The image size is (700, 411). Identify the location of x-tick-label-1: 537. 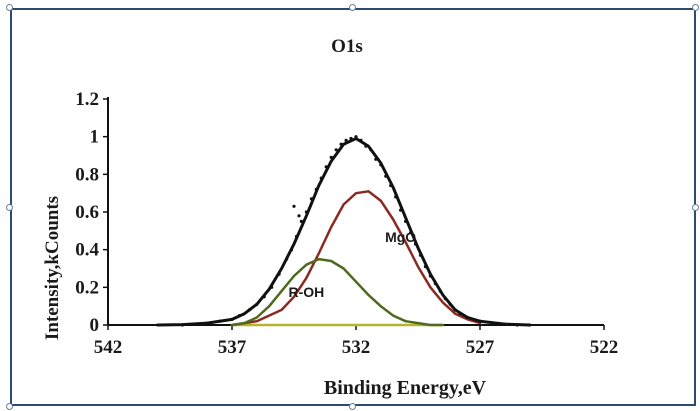
(232, 347).